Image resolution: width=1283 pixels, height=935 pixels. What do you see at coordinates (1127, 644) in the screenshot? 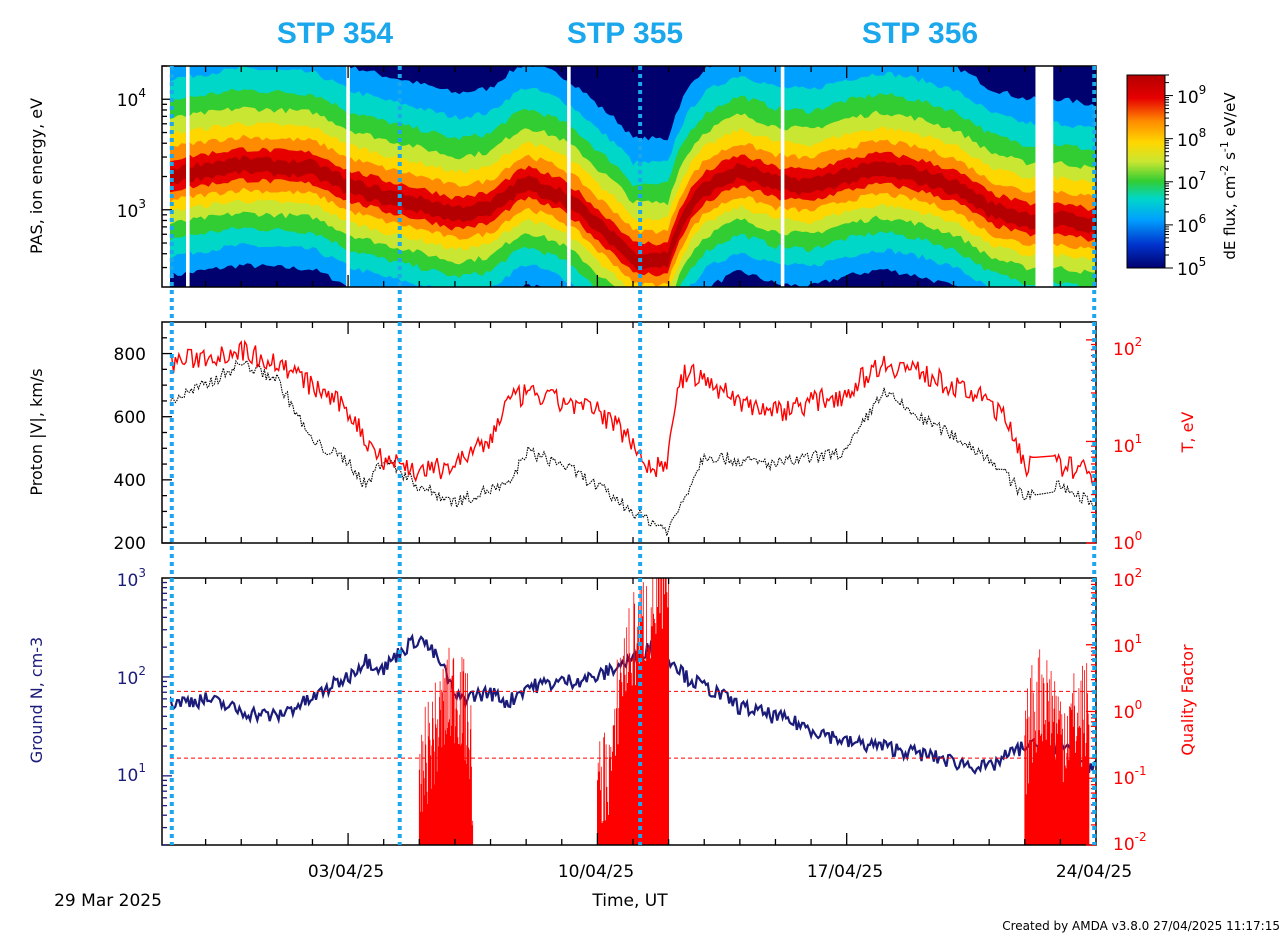
I see `quality-ytick-1e1: 10¹` at bounding box center [1127, 644].